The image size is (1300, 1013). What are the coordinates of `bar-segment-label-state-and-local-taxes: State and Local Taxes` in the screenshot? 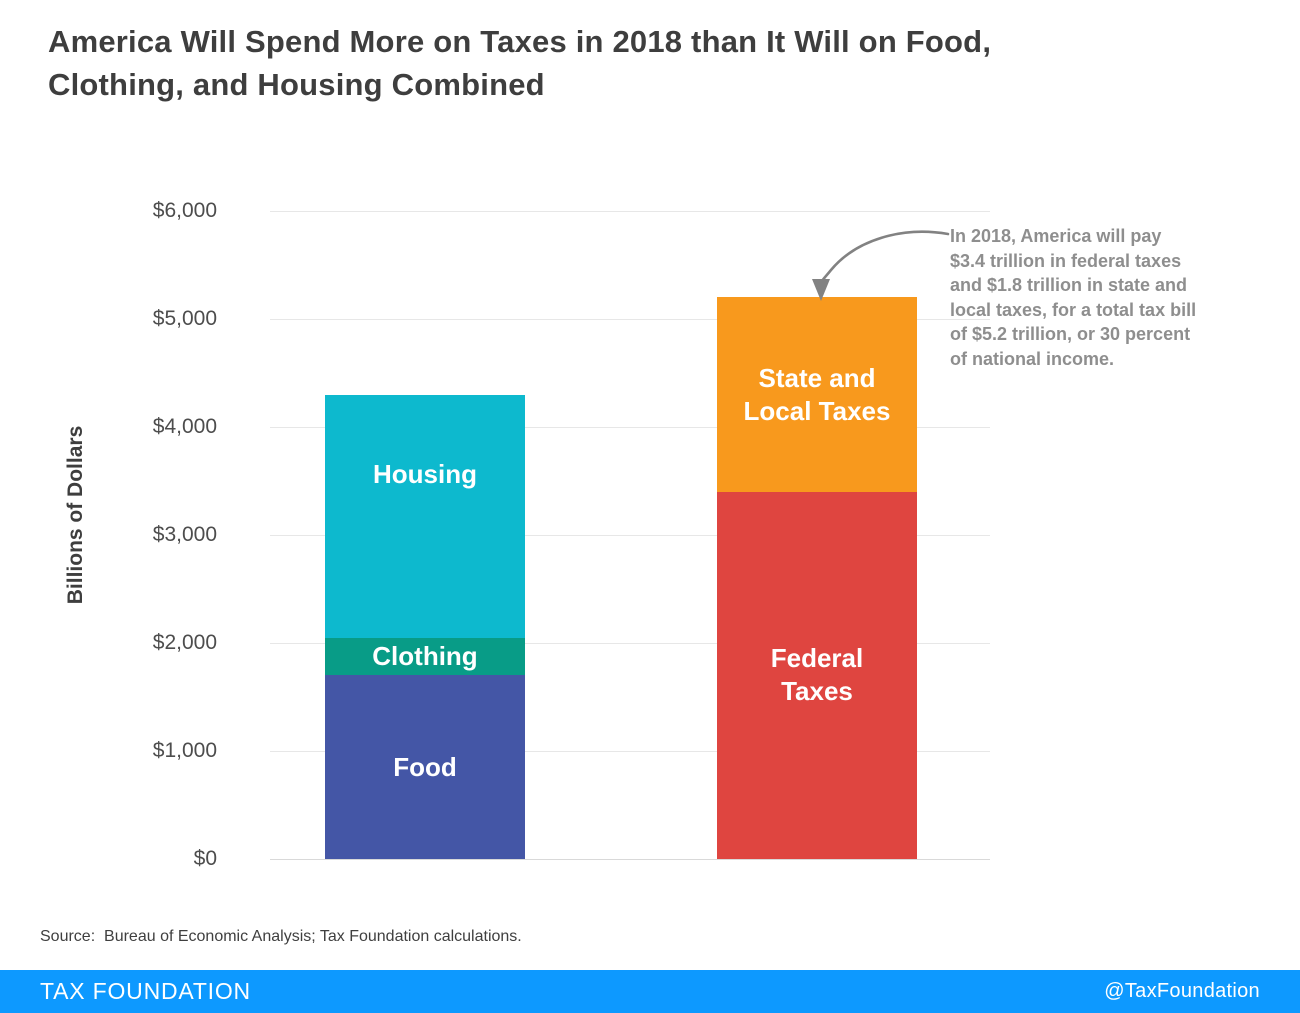 It's located at (817, 394).